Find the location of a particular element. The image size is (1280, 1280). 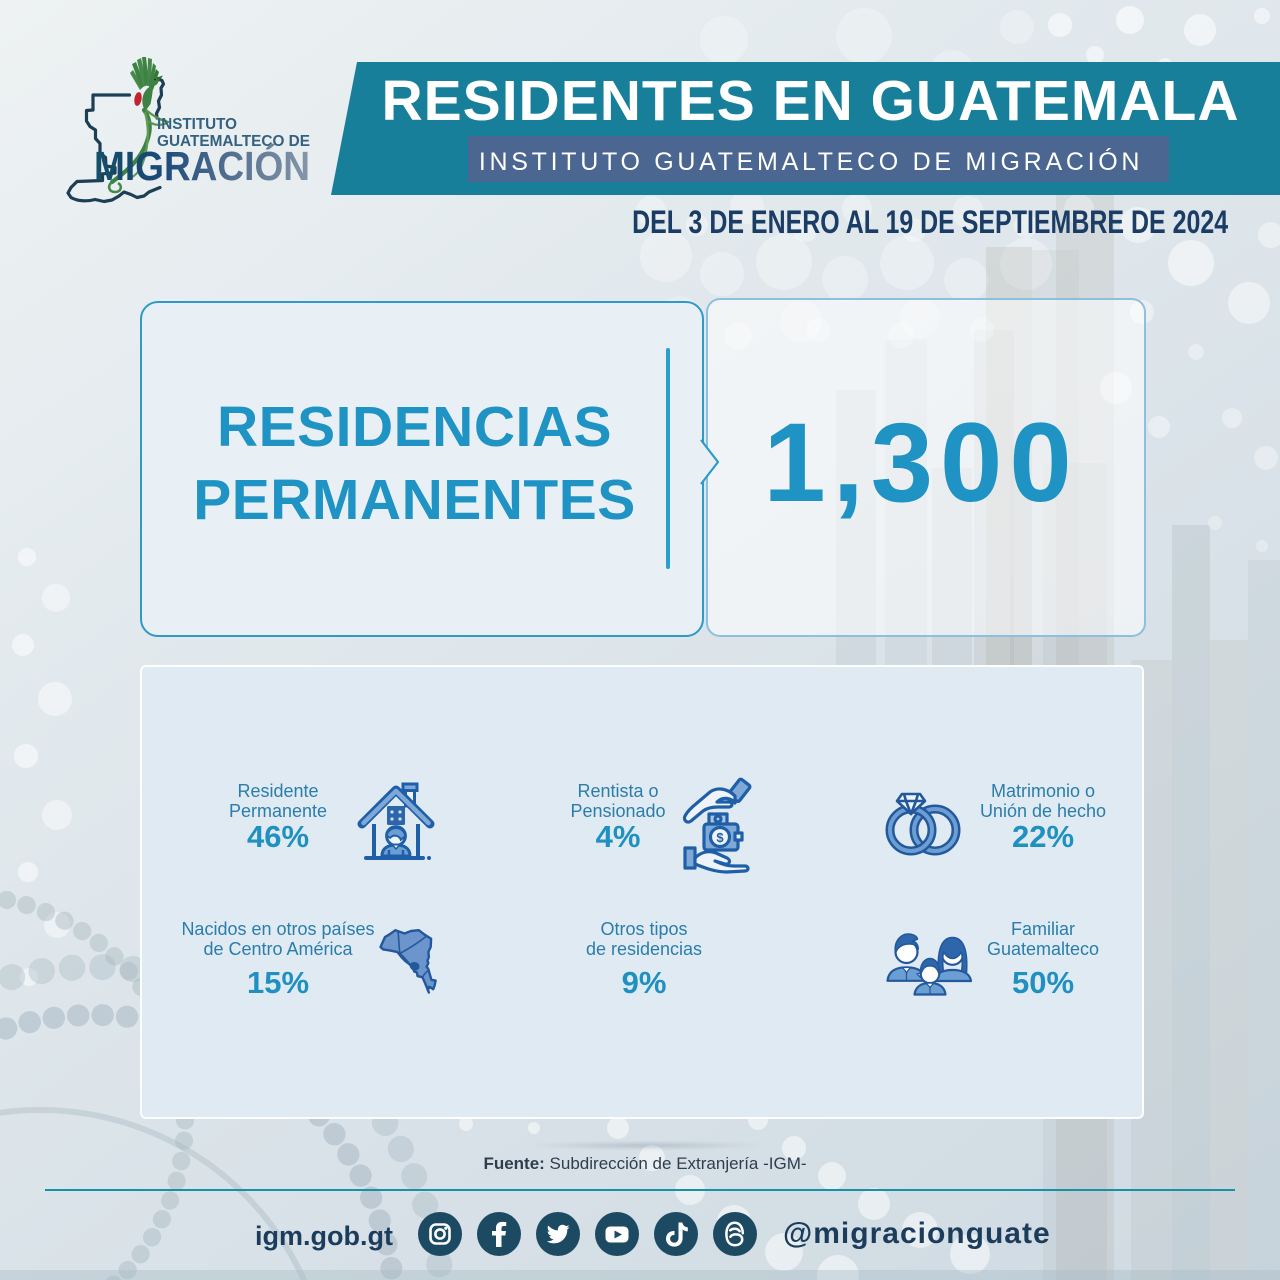

svg-text: GUATEMALTECO DE is located at coordinates (233, 141).